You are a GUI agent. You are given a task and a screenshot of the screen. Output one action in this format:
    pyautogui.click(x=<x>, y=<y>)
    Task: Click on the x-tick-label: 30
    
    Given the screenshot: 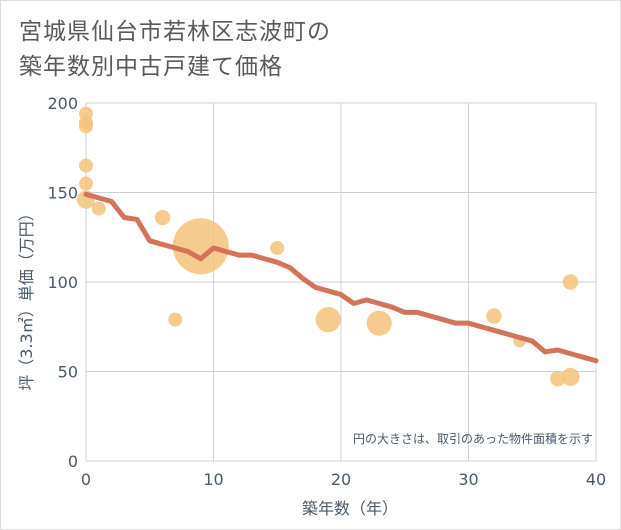 What is the action you would take?
    pyautogui.click(x=468, y=479)
    